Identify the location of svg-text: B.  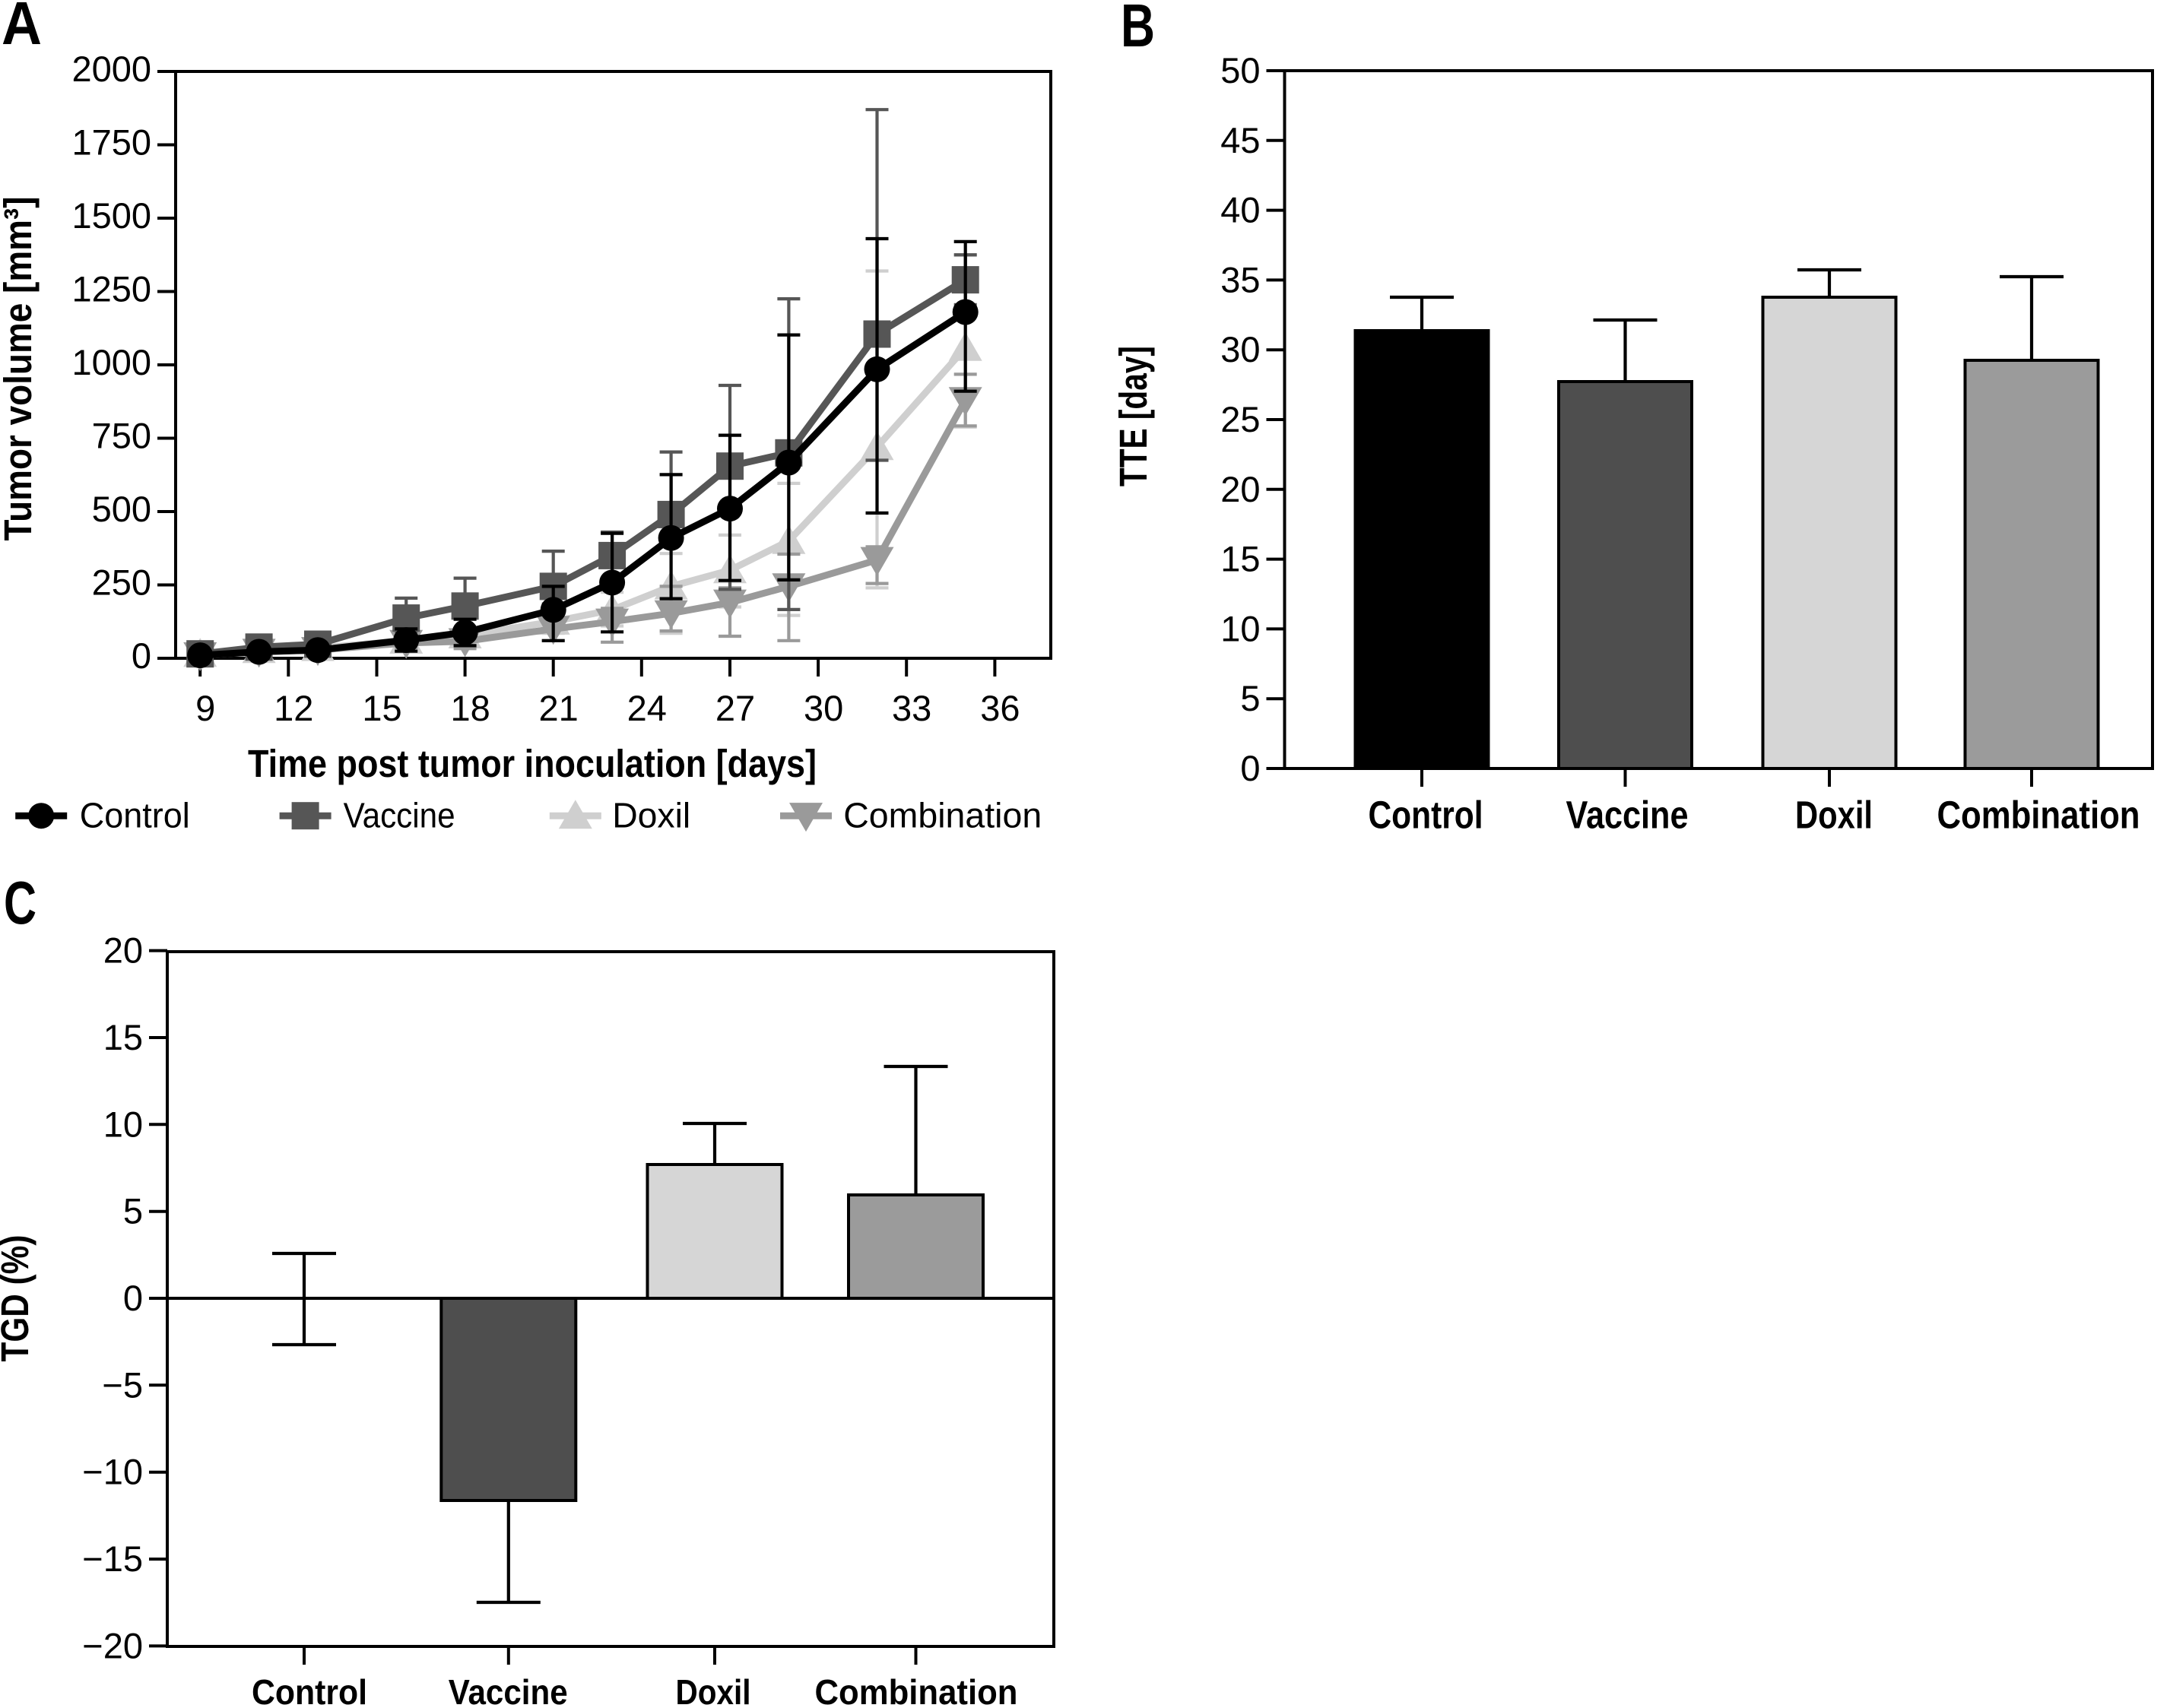
(1138, 29).